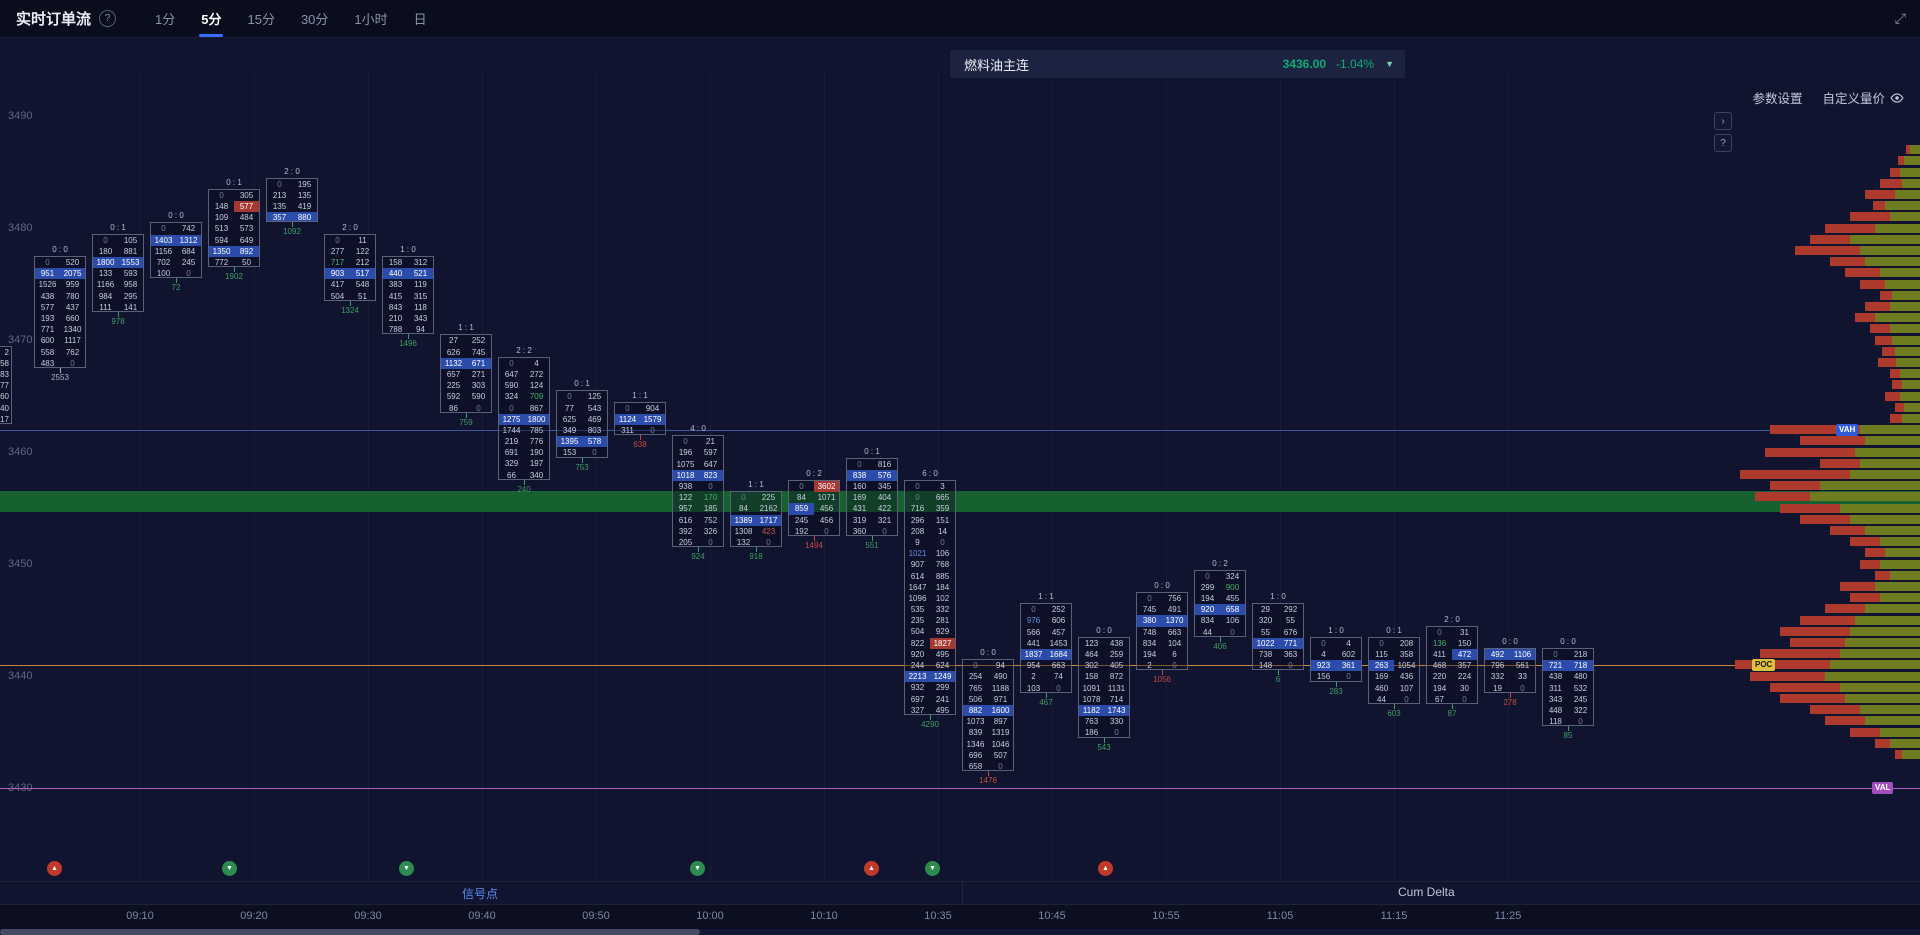  Describe the element at coordinates (368, 916) in the screenshot. I see `time-axis-label: 09:30` at that location.